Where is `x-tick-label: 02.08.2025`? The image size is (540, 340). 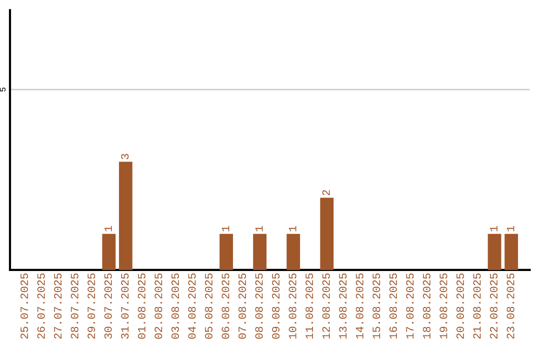
x-tick-label: 02.08.2025 is located at coordinates (158, 306).